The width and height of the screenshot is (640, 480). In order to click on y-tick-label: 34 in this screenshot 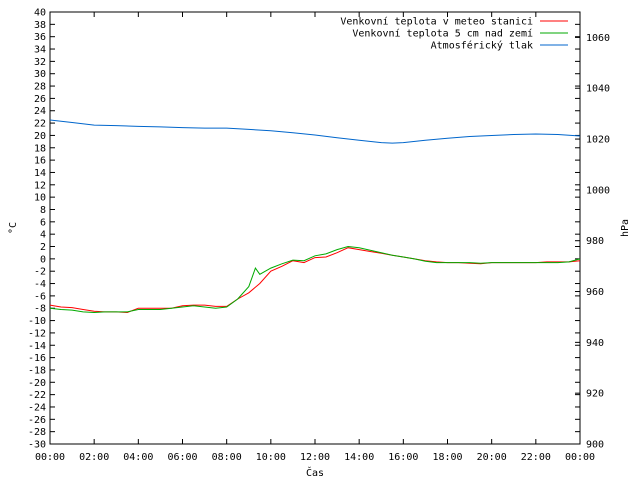, I will do `click(40, 50)`.